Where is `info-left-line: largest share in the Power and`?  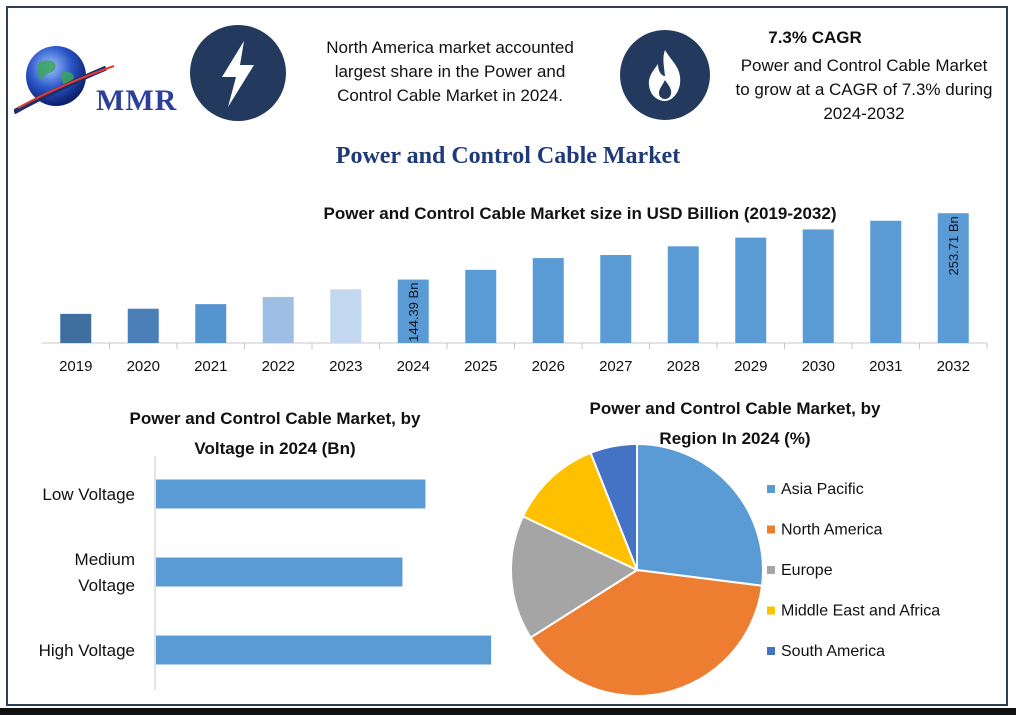
info-left-line: largest share in the Power and is located at coordinates (450, 71).